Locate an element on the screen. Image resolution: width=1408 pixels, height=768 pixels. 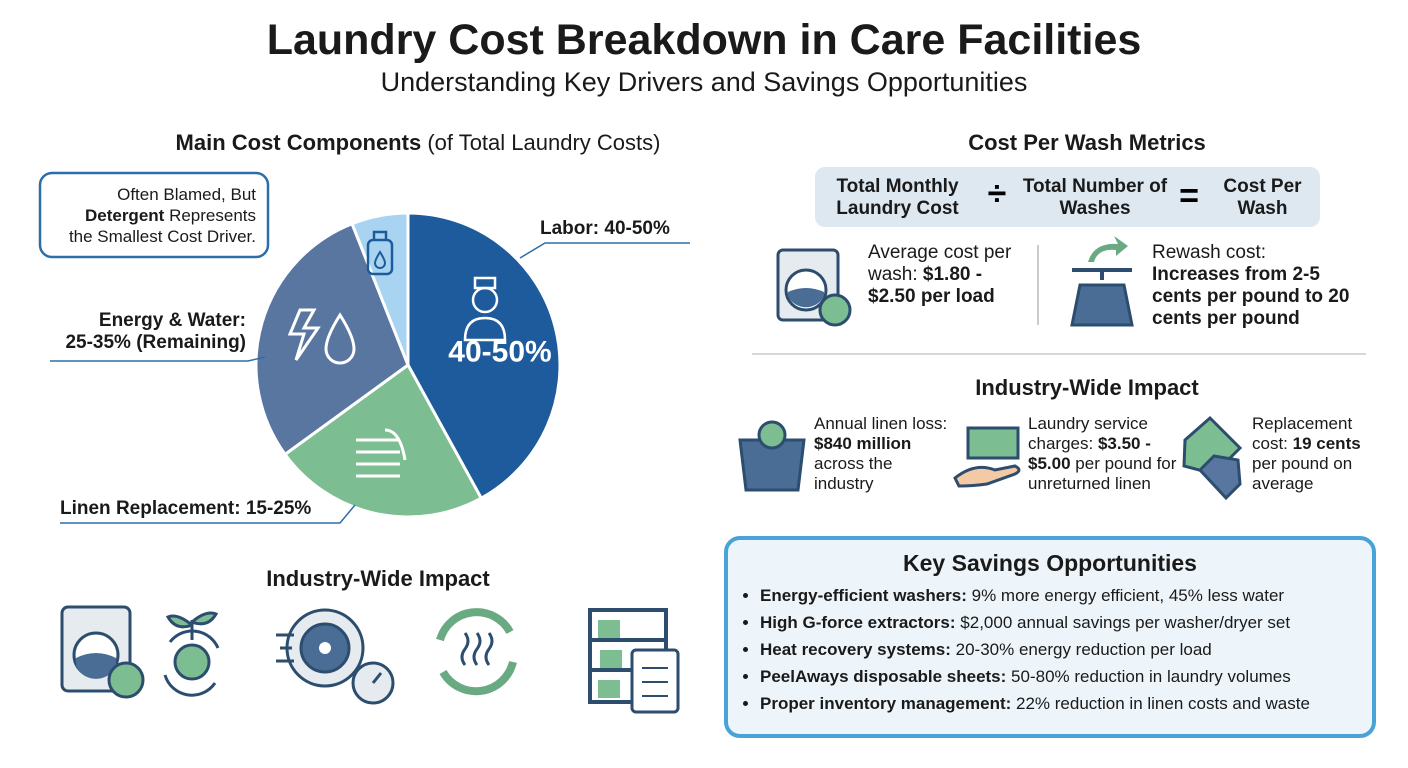
impact-text: Replacement cost: is located at coordinates (1302, 433).